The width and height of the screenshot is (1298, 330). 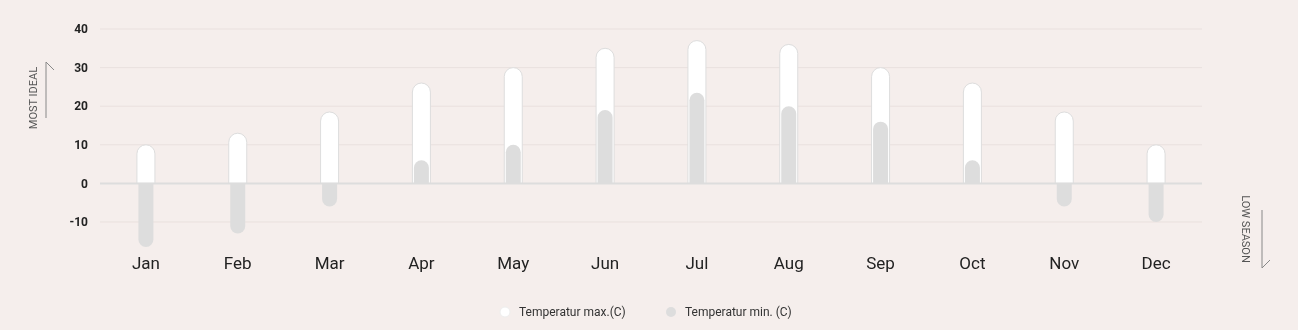 What do you see at coordinates (79, 222) in the screenshot?
I see `y-tick-label: -10` at bounding box center [79, 222].